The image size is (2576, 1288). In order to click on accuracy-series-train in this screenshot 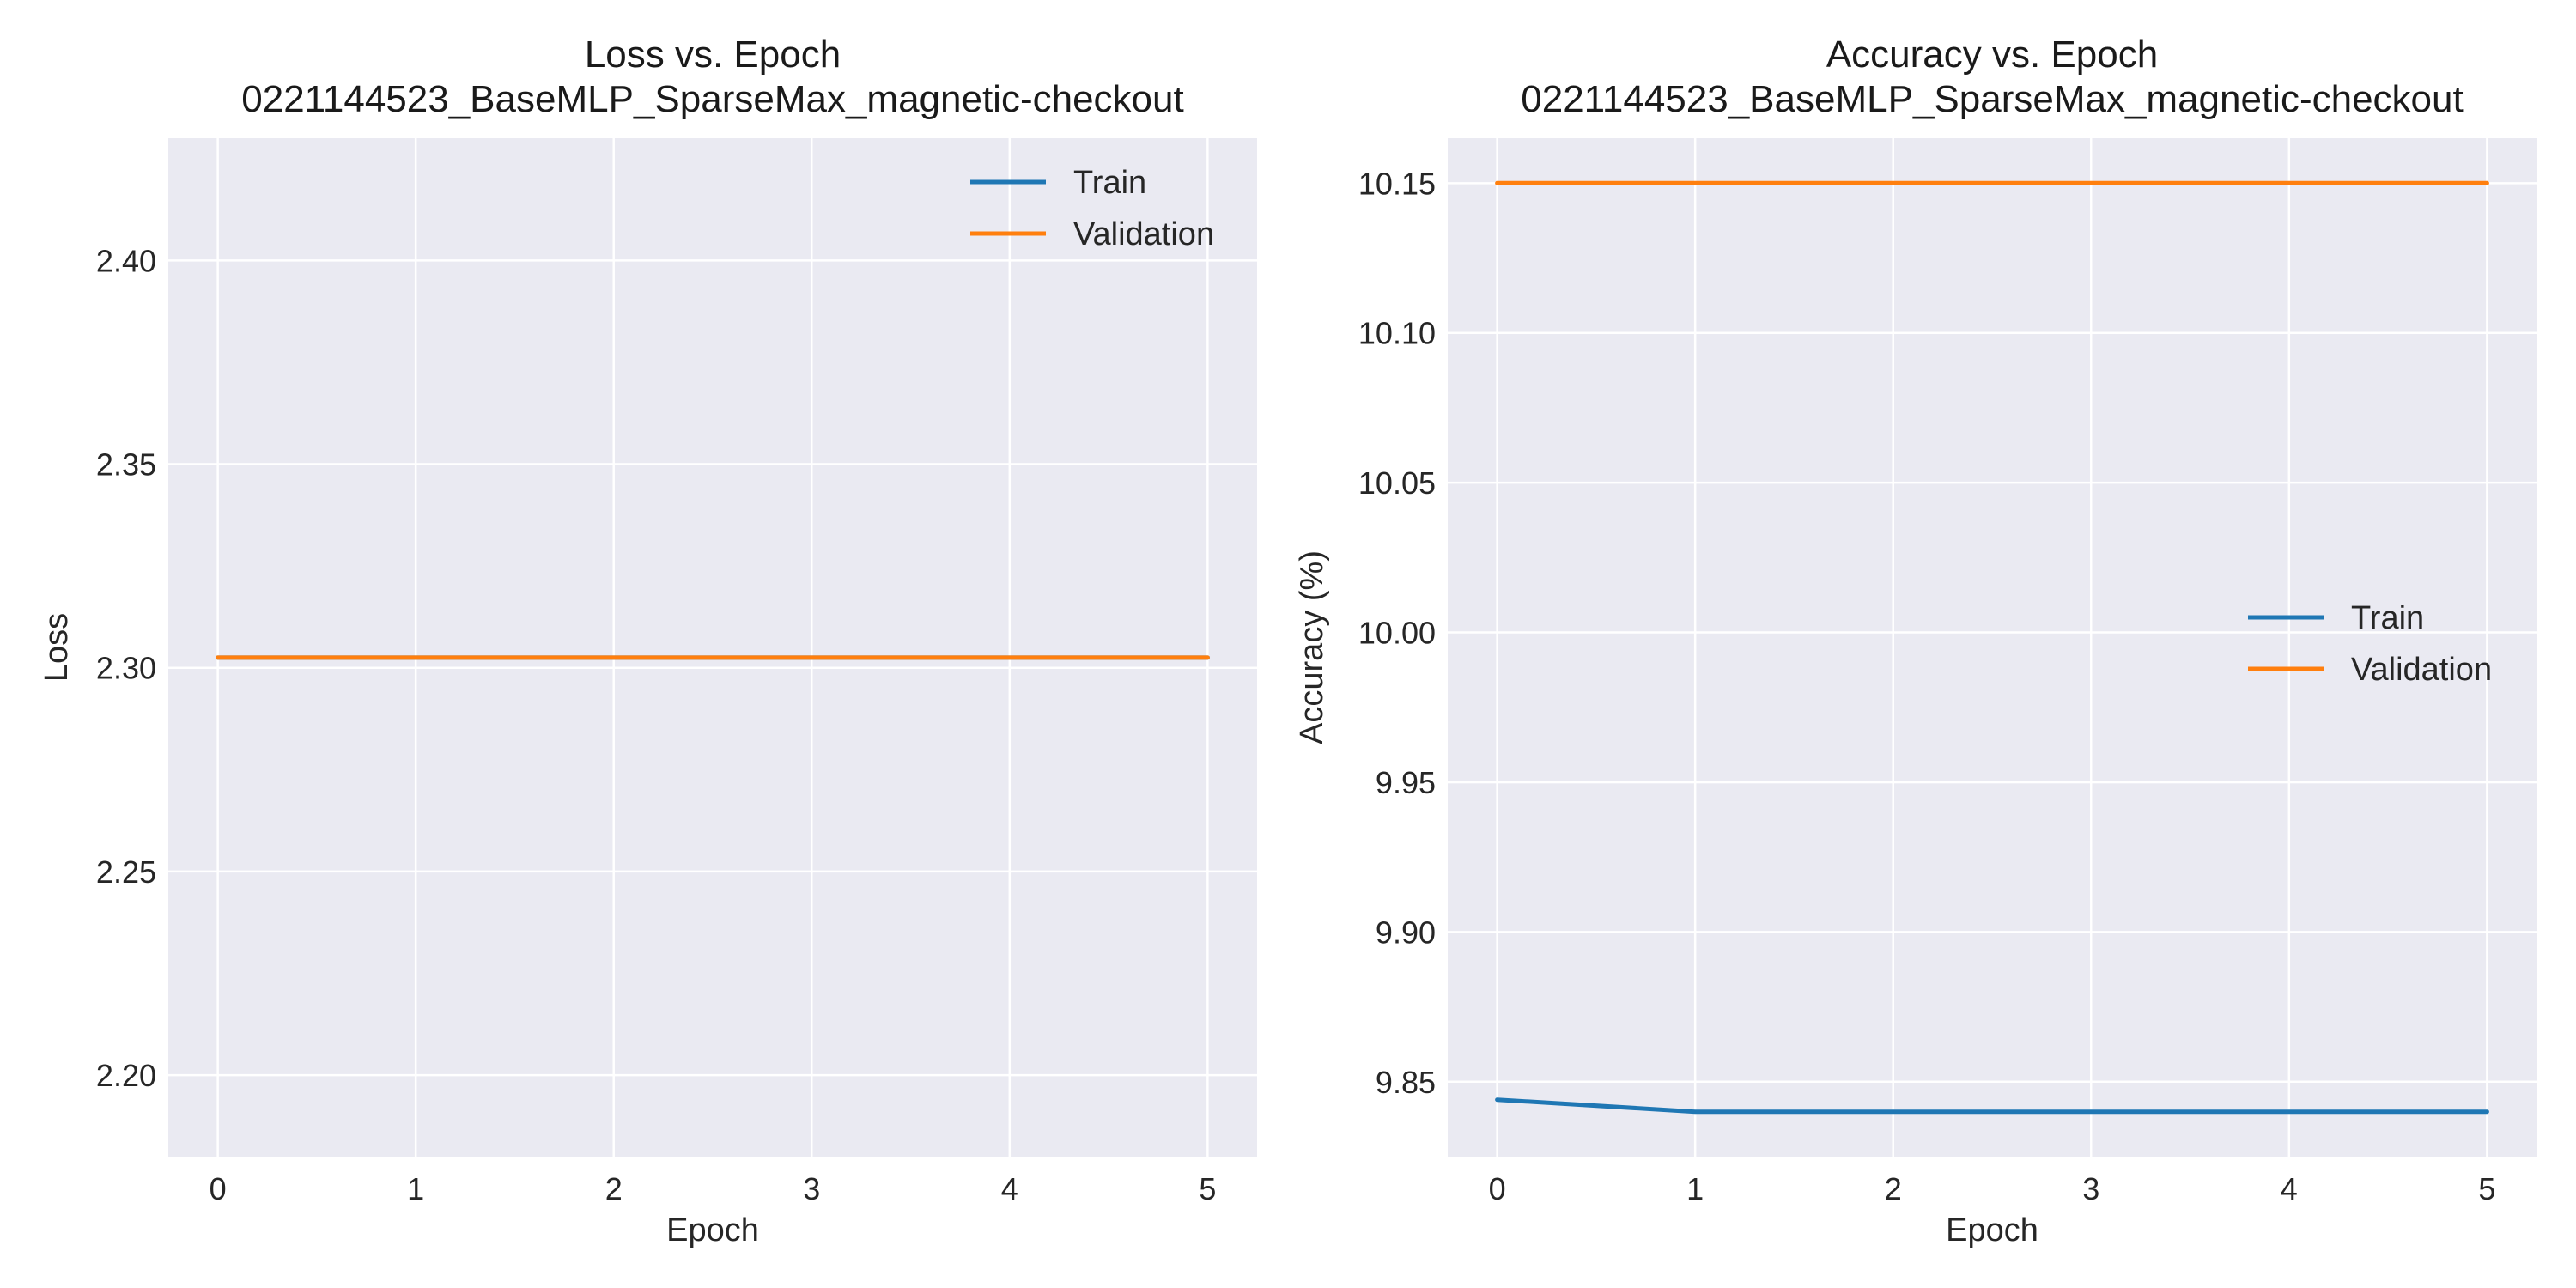, I will do `click(1992, 1106)`.